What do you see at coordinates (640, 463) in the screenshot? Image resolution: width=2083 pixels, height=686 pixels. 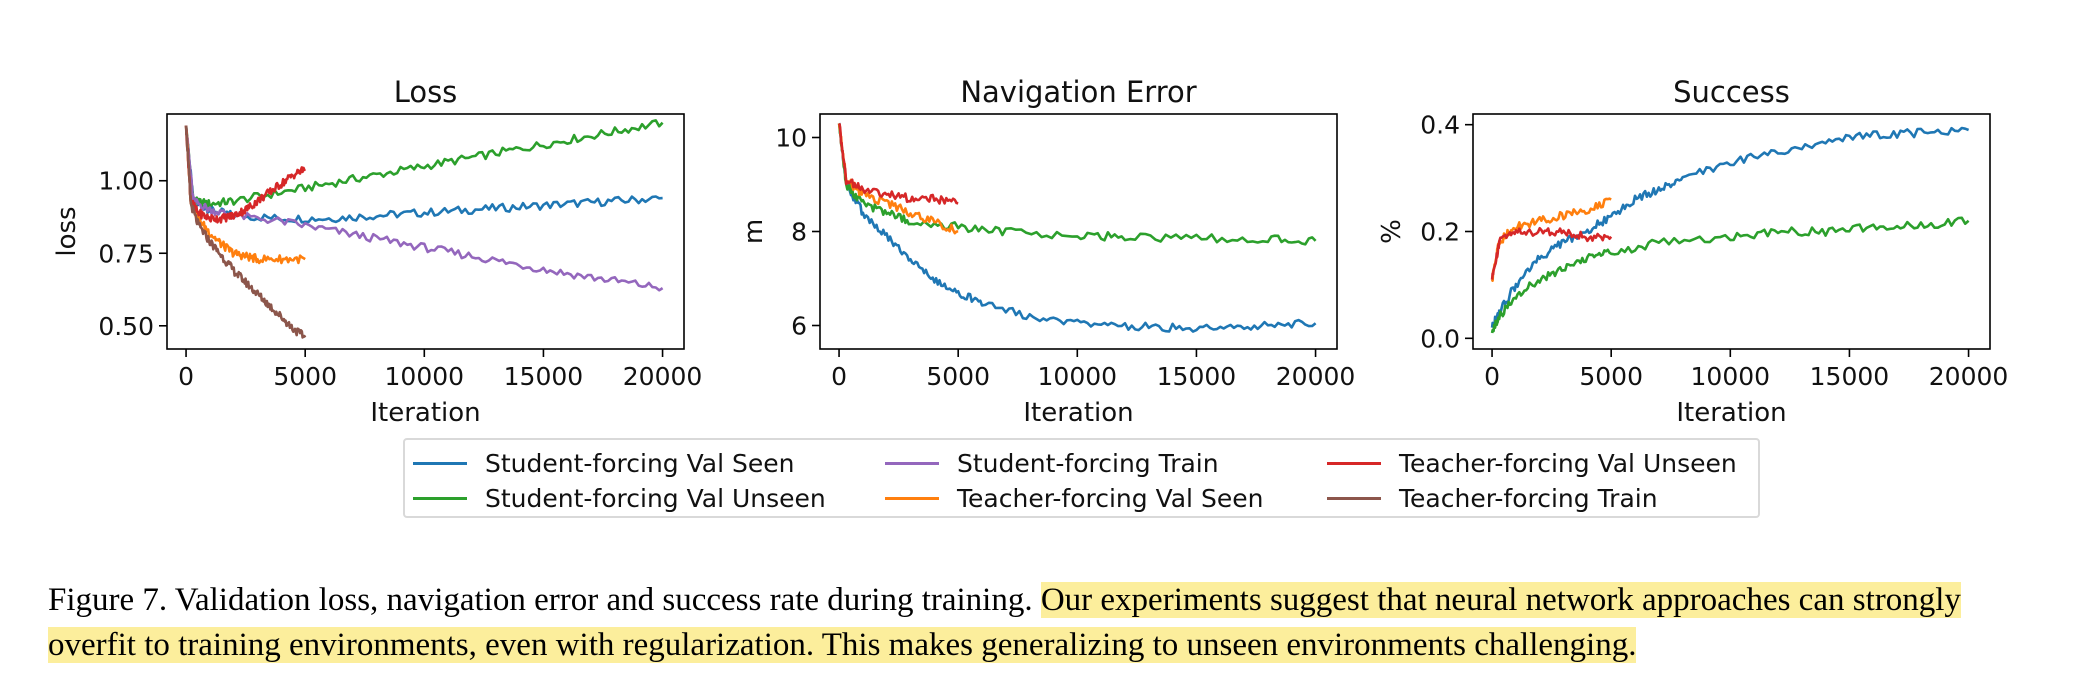 I see `legend-label: Student-forcing Val Seen` at bounding box center [640, 463].